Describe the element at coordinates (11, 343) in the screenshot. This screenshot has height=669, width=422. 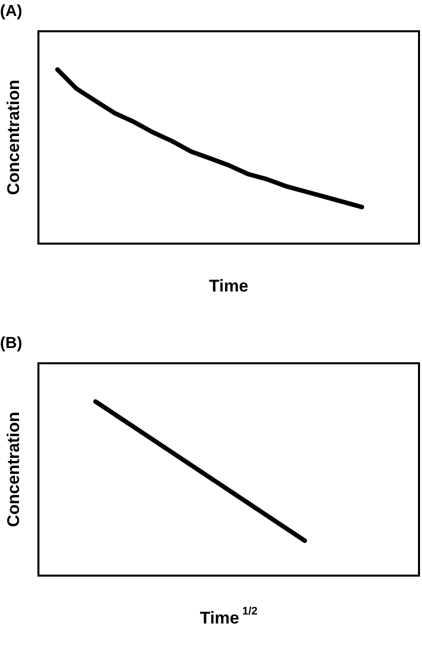
I see `chart-title: (B)` at that location.